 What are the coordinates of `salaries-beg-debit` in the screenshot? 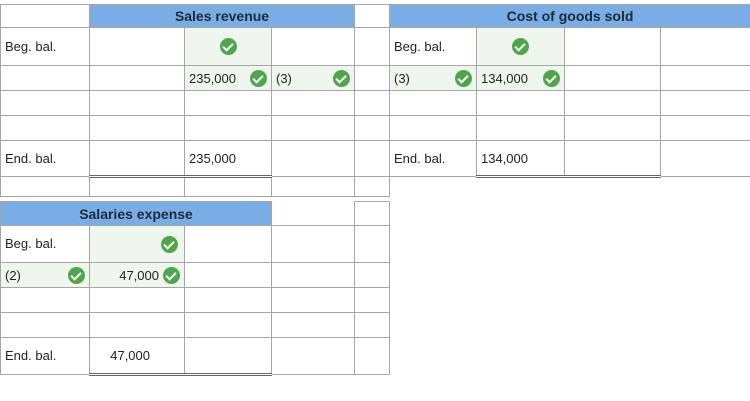 It's located at (137, 244).